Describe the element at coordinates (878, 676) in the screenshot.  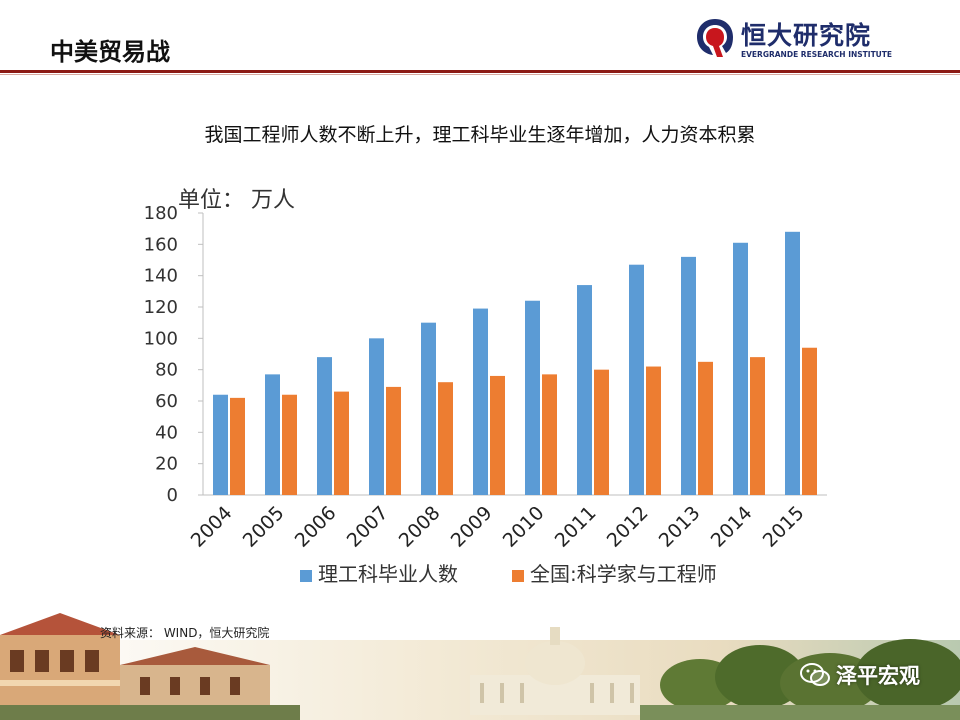
I see `watermark-text: 泽平宏观` at that location.